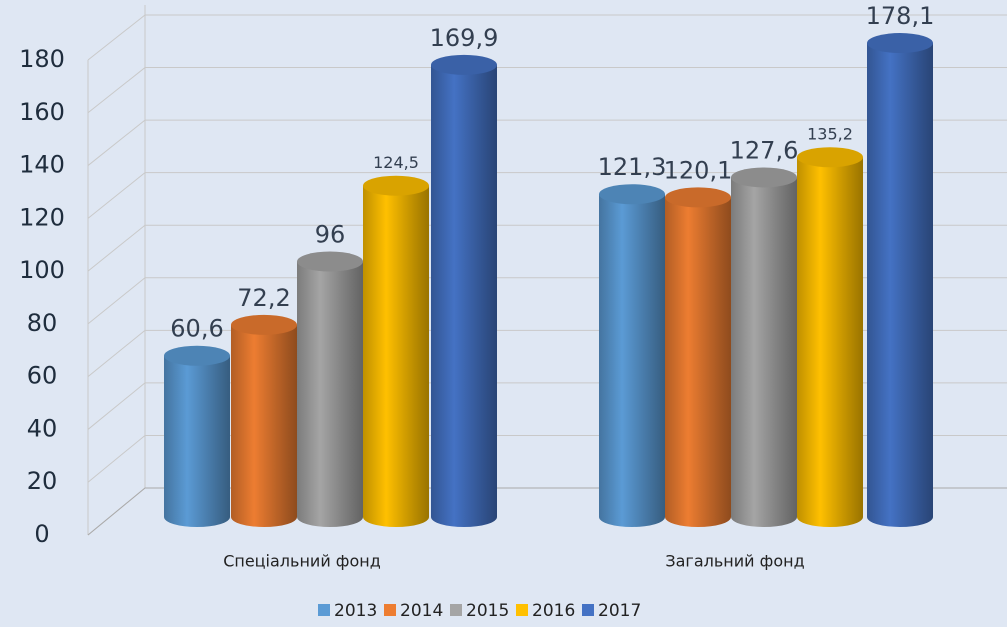 The width and height of the screenshot is (1007, 627). What do you see at coordinates (42, 112) in the screenshot?
I see `y-tick-label: 160` at bounding box center [42, 112].